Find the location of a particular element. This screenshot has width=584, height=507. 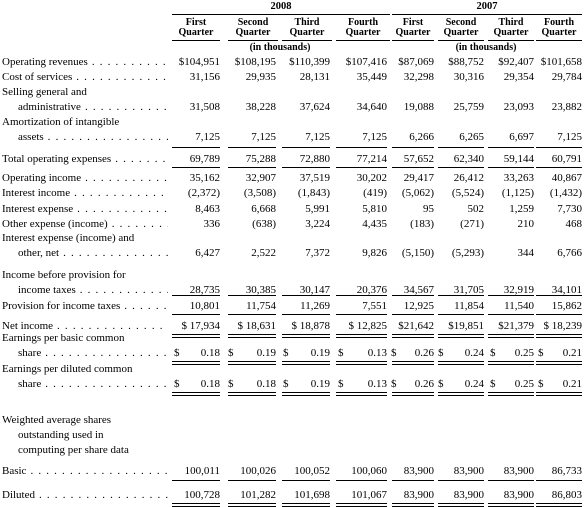

table-cell: 23,093 is located at coordinates (518, 107).